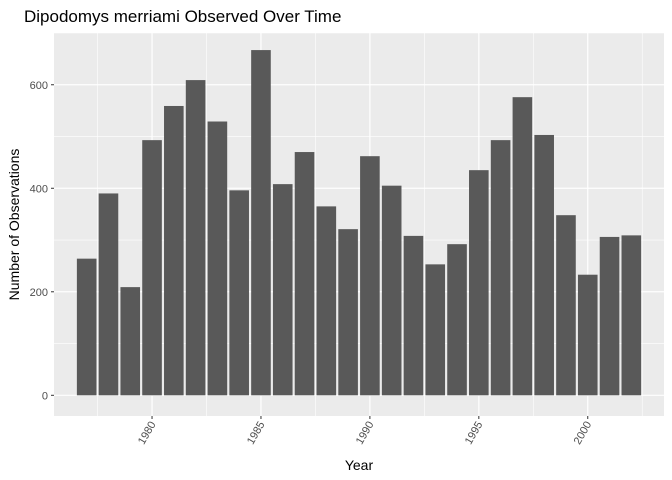 The height and width of the screenshot is (480, 672). I want to click on bar-1986, so click(282, 290).